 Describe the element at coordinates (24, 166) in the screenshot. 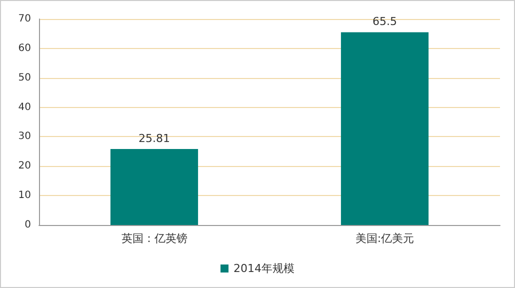

I see `y-tick-label: 20` at that location.